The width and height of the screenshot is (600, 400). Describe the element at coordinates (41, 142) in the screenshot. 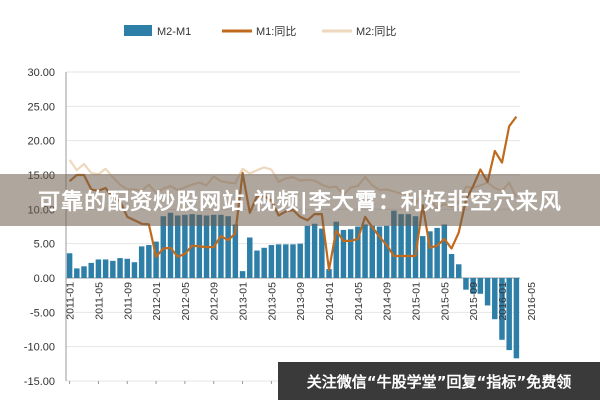

I see `y-tick-label: 20.00` at that location.